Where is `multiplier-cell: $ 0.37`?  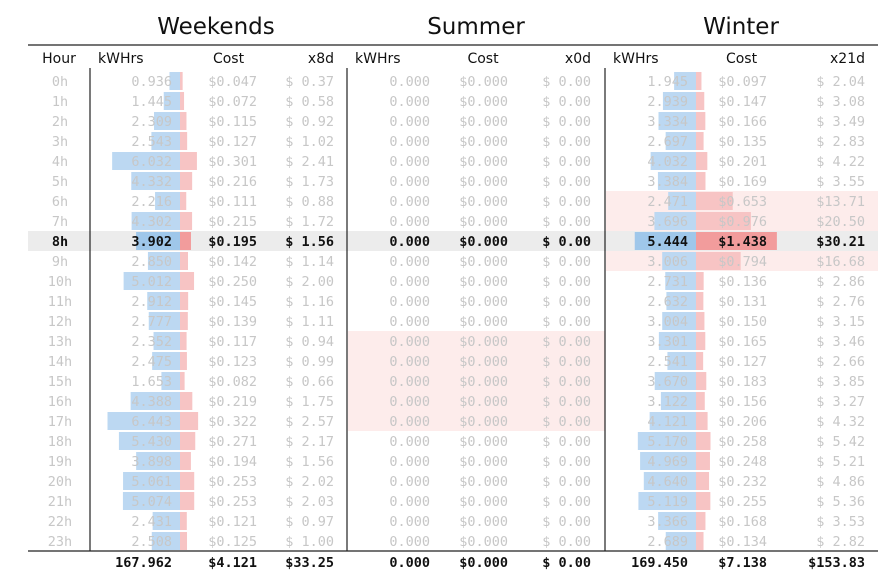
multiplier-cell: $ 0.37 is located at coordinates (309, 82).